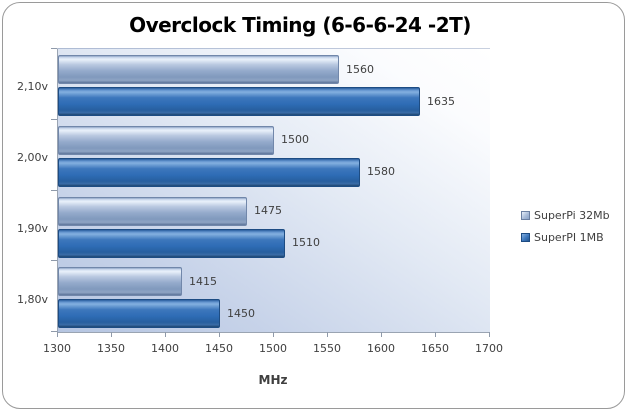 This screenshot has width=628, height=412. I want to click on x-axis-tick-label: 1450, so click(219, 348).